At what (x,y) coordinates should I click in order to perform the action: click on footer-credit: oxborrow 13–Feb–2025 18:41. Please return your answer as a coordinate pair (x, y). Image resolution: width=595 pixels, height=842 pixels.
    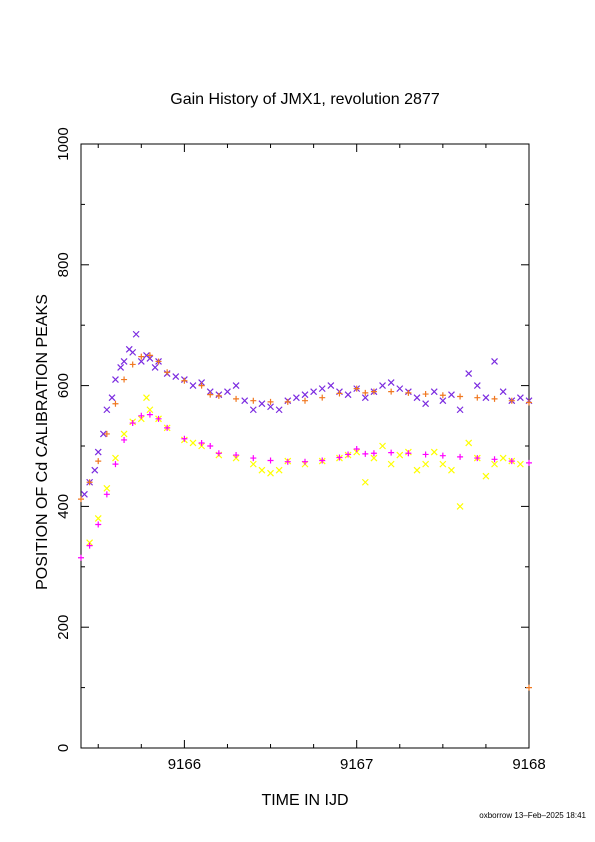
    Looking at the image, I should click on (532, 815).